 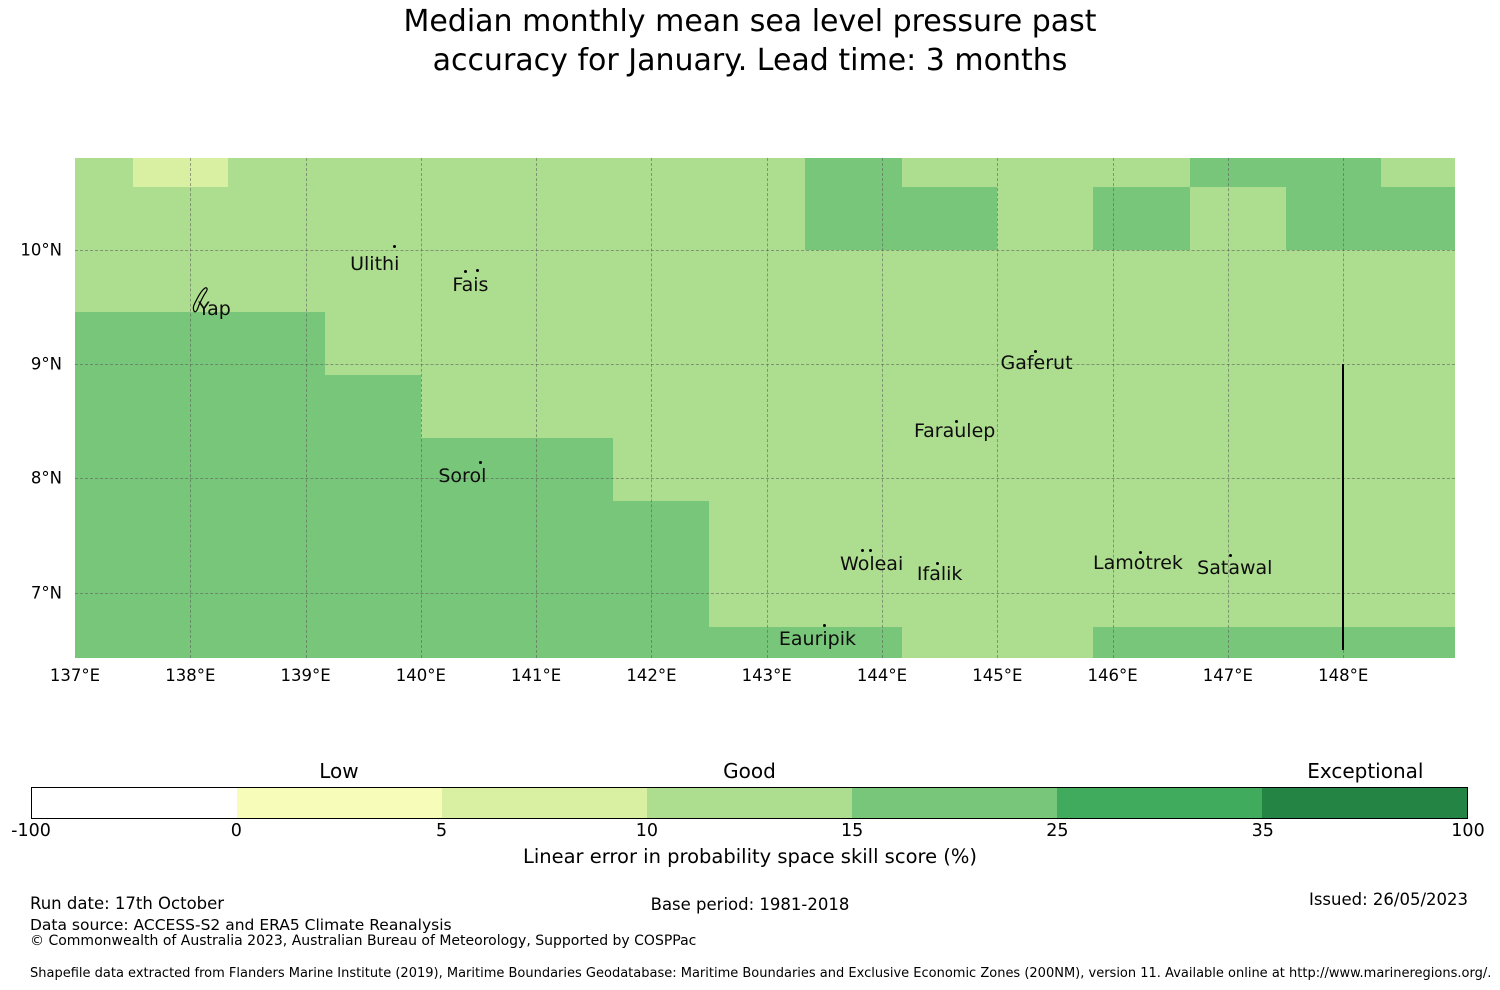 I want to click on x-axis-tick-label: 143°E, so click(x=766, y=675).